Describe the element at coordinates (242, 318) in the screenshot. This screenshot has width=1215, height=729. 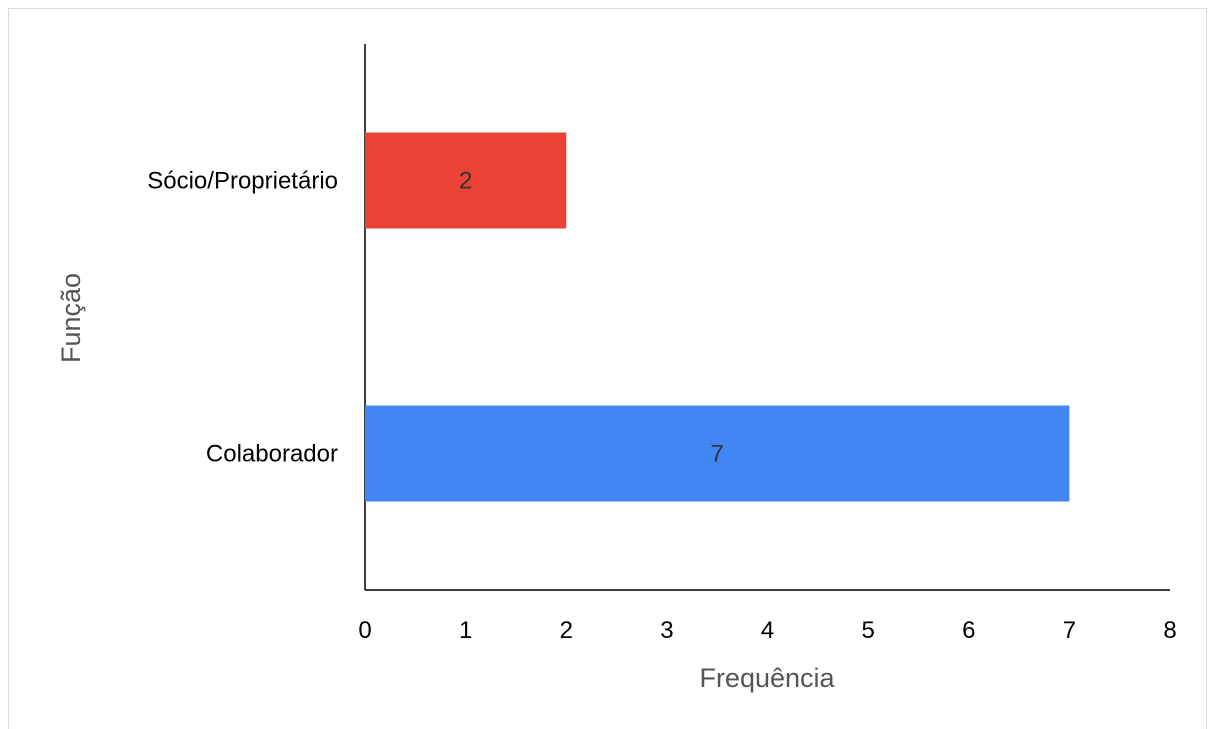
I see `y-categories-group: Sócio/Proprietário Colaborador` at that location.